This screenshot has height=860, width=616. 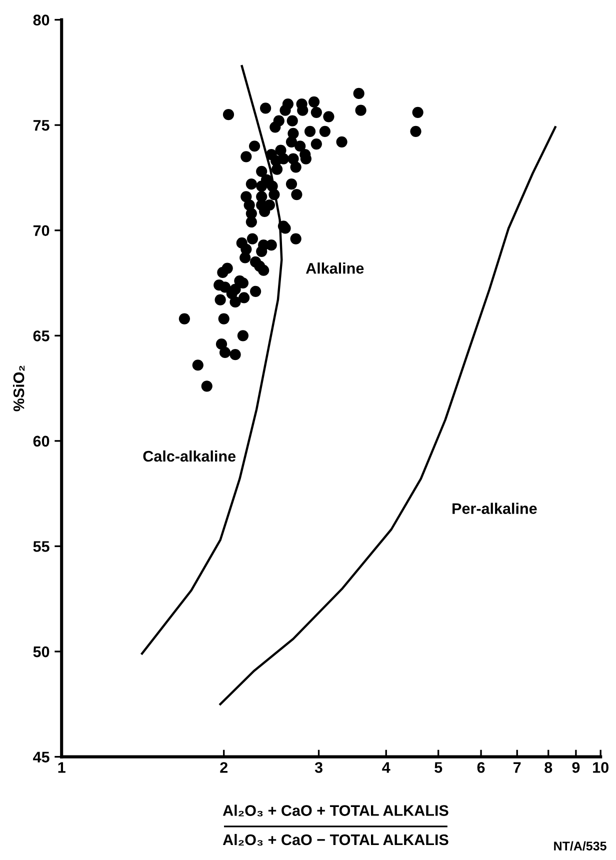 I want to click on x-tick-label: 3, so click(x=318, y=767).